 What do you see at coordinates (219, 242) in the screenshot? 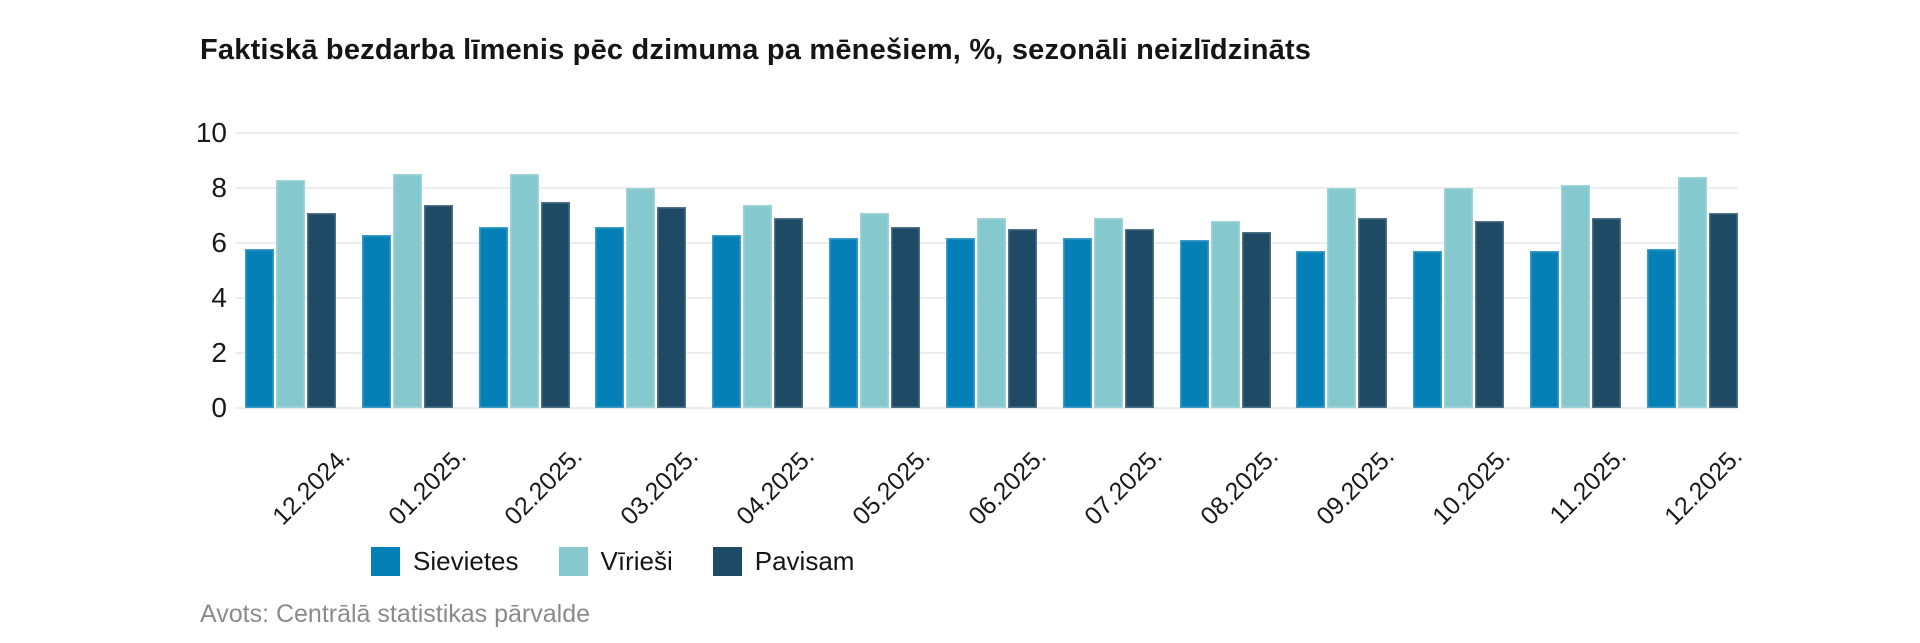
I see `y-axis-tick-label: 6` at bounding box center [219, 242].